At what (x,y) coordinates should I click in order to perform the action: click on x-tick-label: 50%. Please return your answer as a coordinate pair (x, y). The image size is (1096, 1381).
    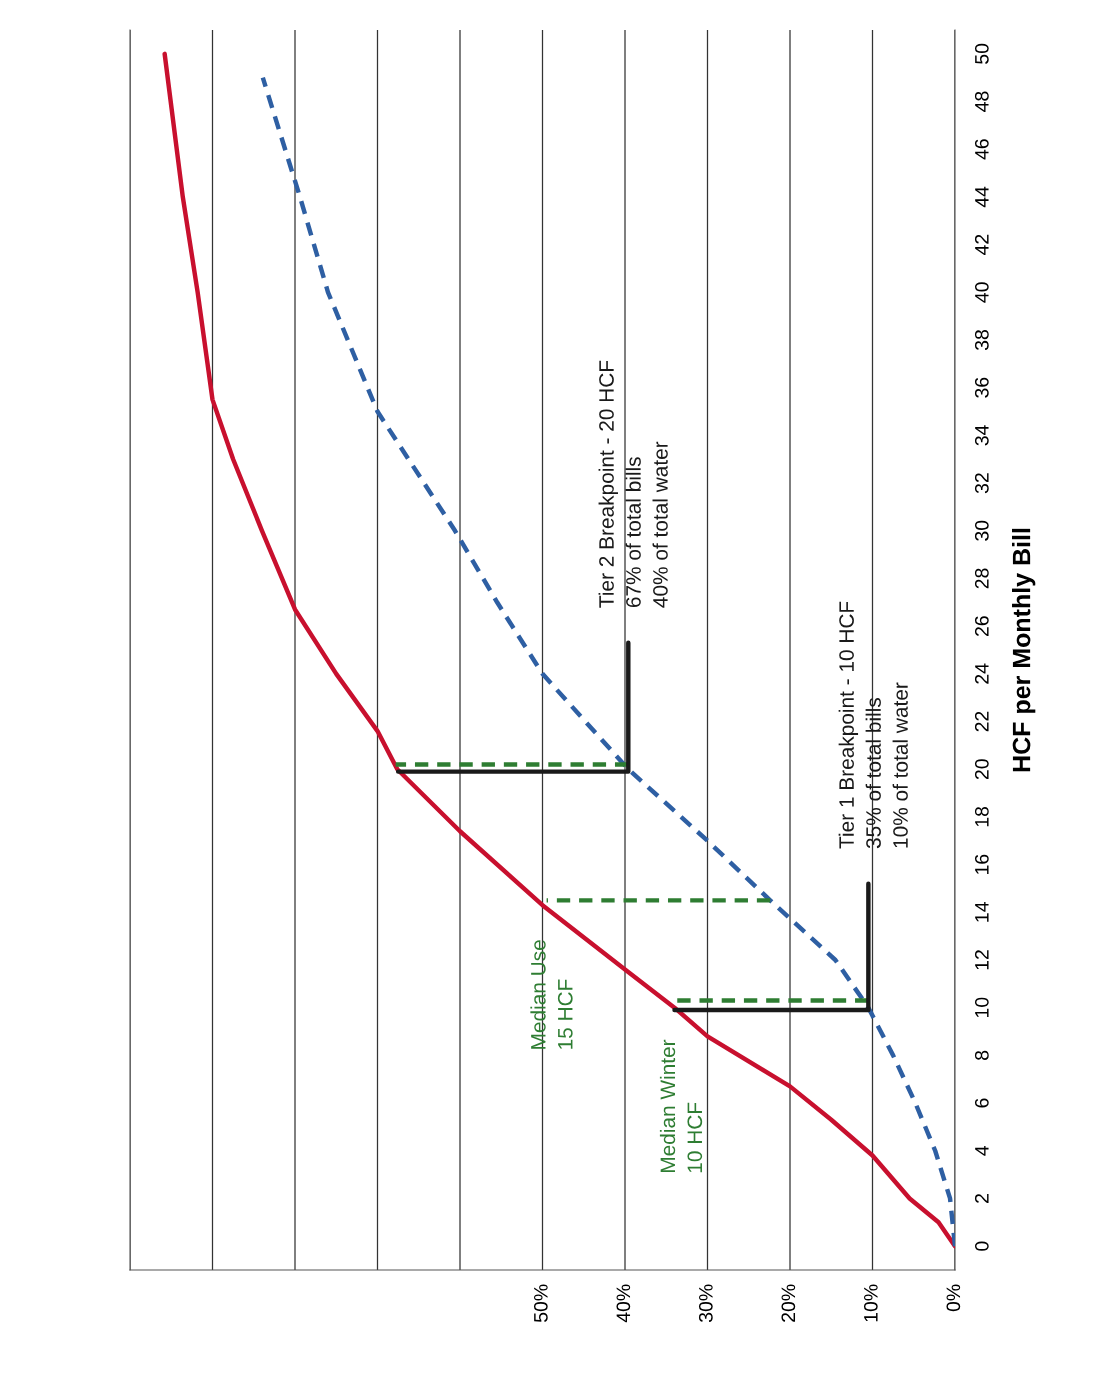
    Looking at the image, I should click on (540, 1303).